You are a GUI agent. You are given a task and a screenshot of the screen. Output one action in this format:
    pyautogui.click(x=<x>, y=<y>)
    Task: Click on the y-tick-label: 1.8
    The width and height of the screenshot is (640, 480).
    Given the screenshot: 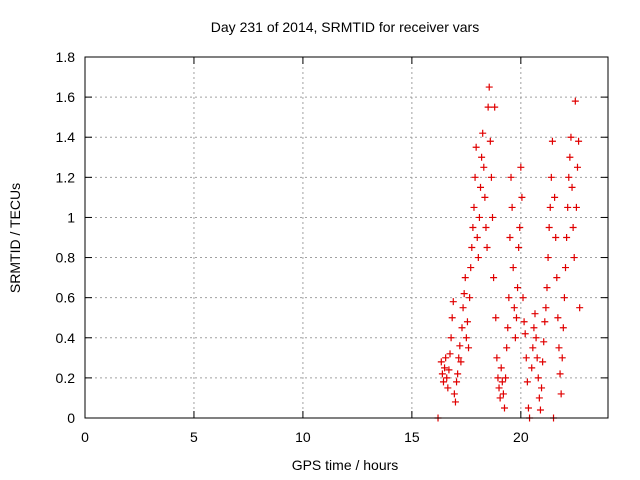 What is the action you would take?
    pyautogui.click(x=66, y=57)
    